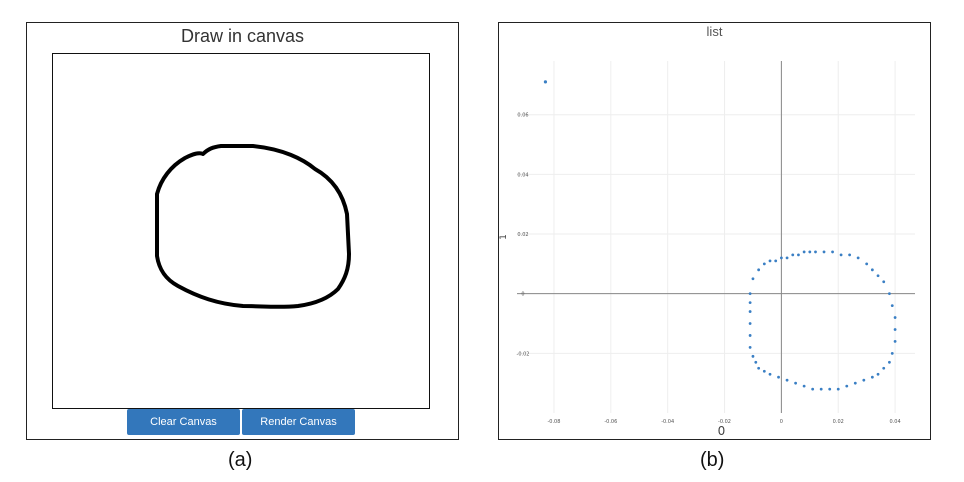 This screenshot has height=482, width=964. Describe the element at coordinates (242, 36) in the screenshot. I see `draw-panel-title: Draw in canvas` at that location.